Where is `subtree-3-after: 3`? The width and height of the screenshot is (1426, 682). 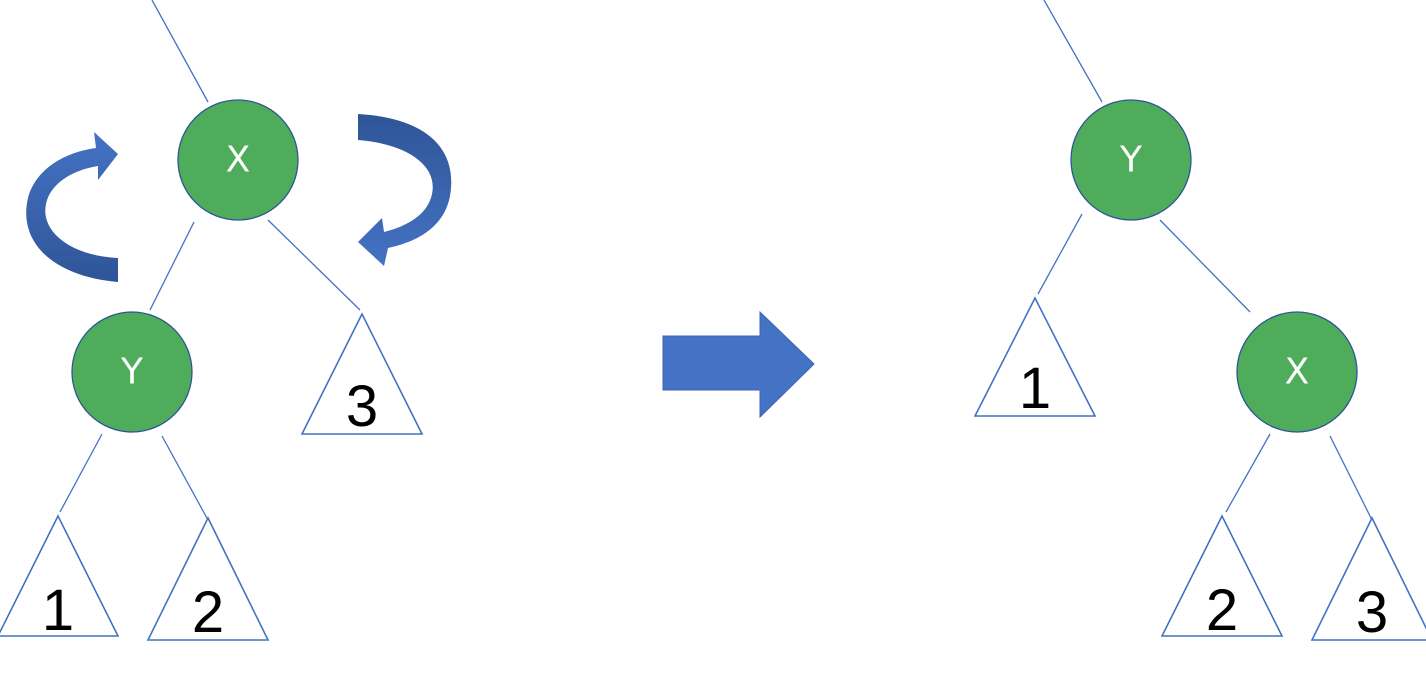 subtree-3-after: 3 is located at coordinates (1368, 580).